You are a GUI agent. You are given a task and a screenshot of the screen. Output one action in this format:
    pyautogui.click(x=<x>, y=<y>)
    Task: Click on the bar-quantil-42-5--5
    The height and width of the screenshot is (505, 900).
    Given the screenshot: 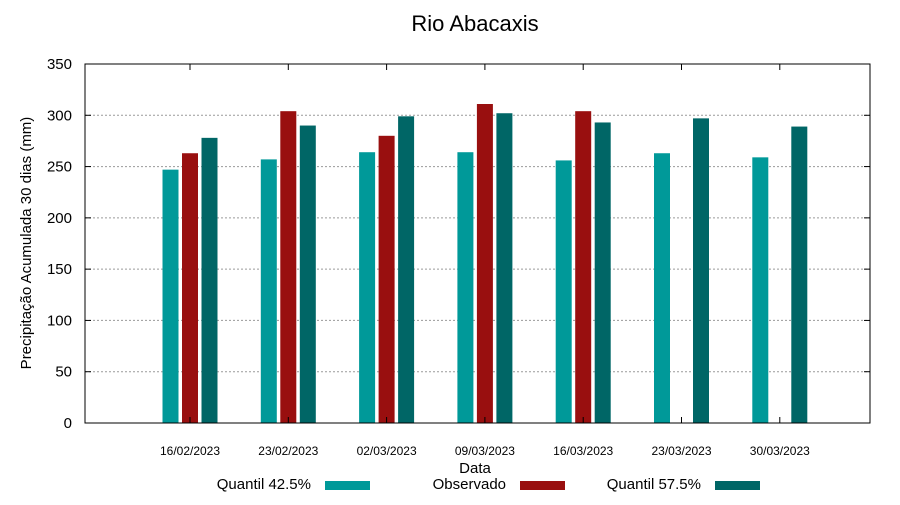 What is the action you would take?
    pyautogui.click(x=662, y=288)
    